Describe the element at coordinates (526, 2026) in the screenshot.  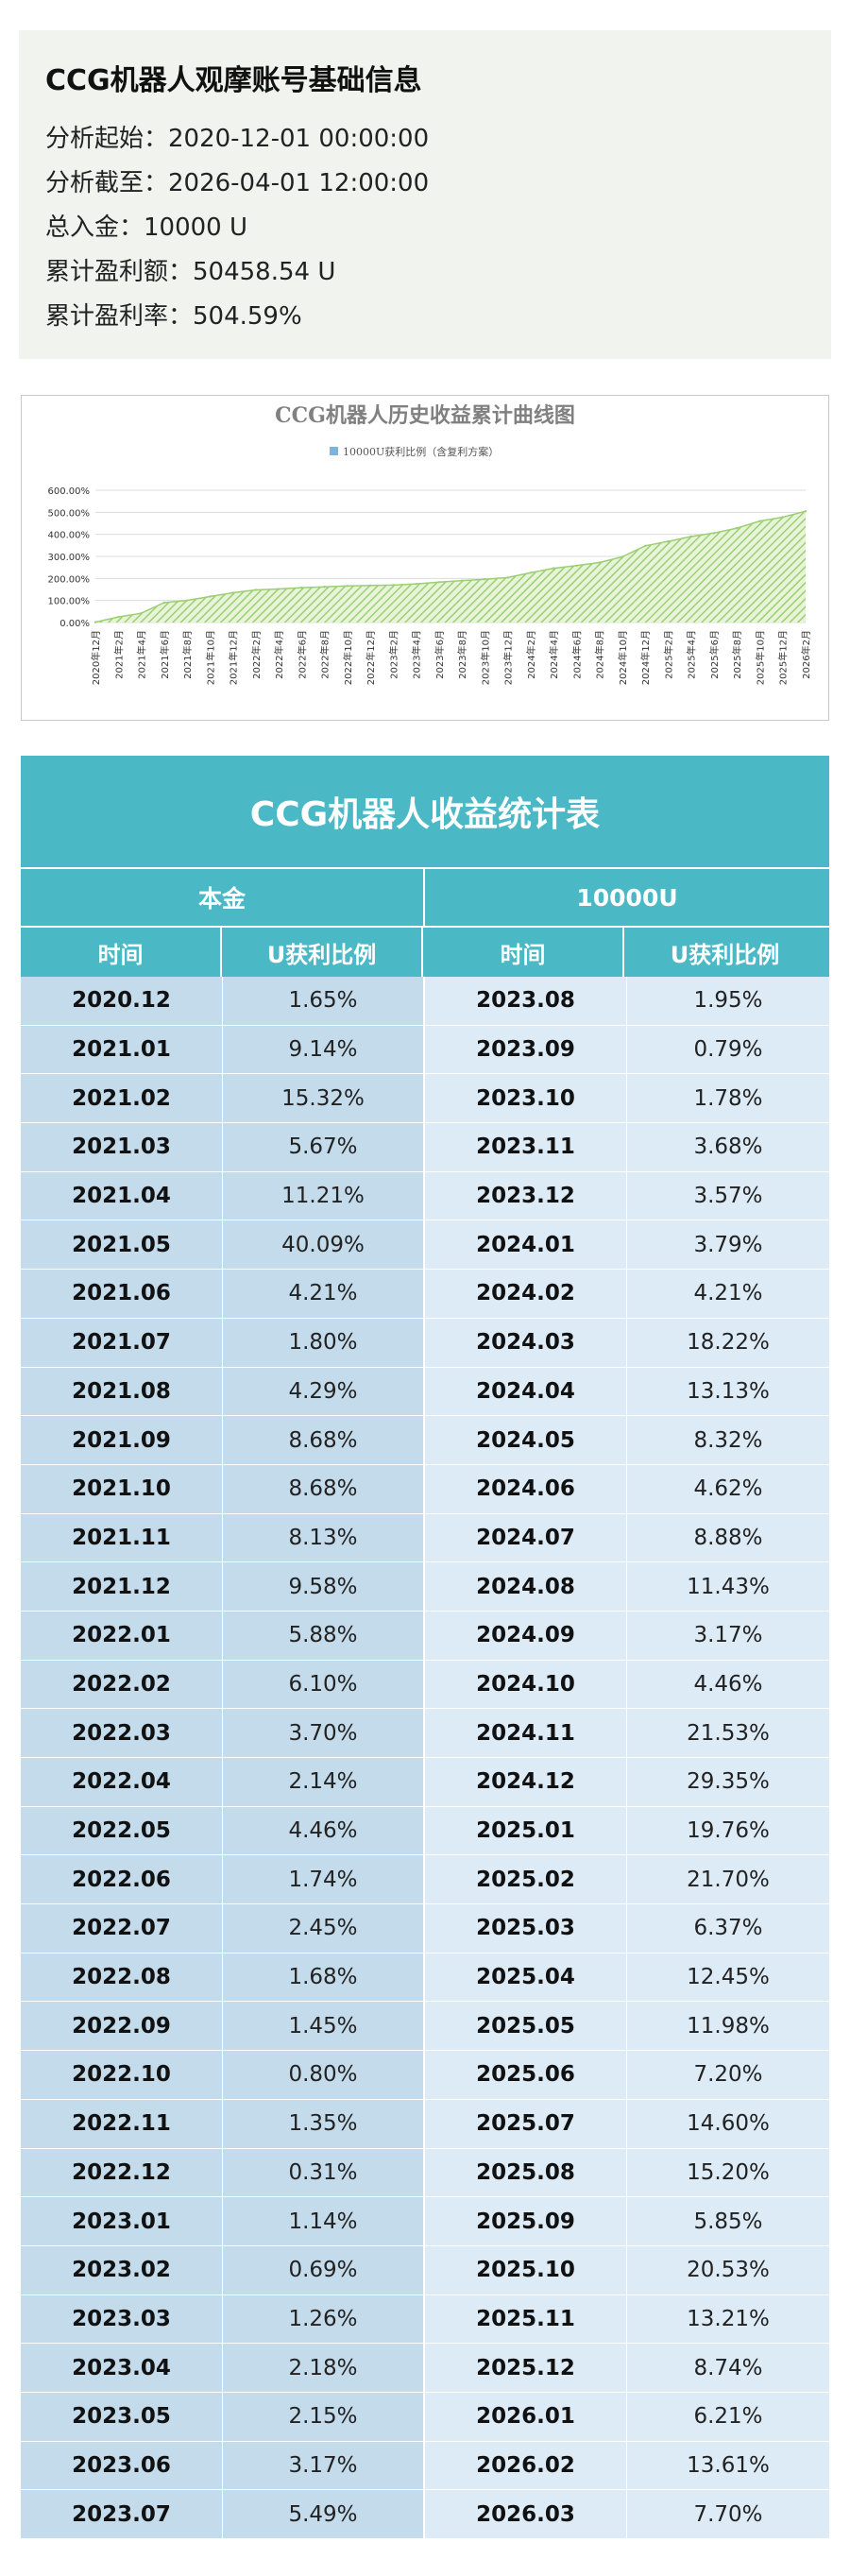
I see `row-time: 2025.05` at that location.